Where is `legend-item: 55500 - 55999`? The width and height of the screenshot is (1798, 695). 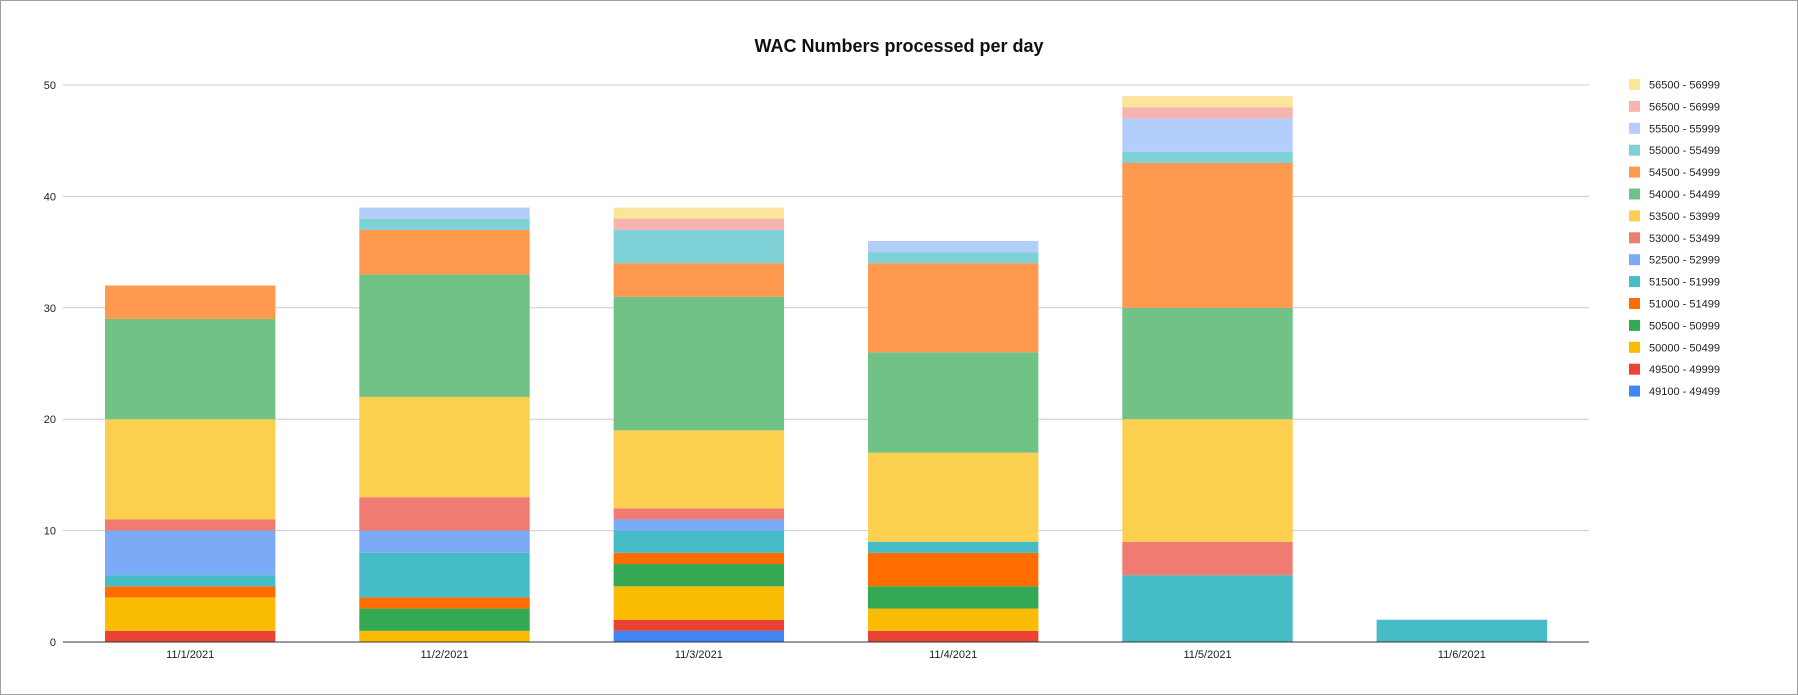 legend-item: 55500 - 55999 is located at coordinates (1674, 128).